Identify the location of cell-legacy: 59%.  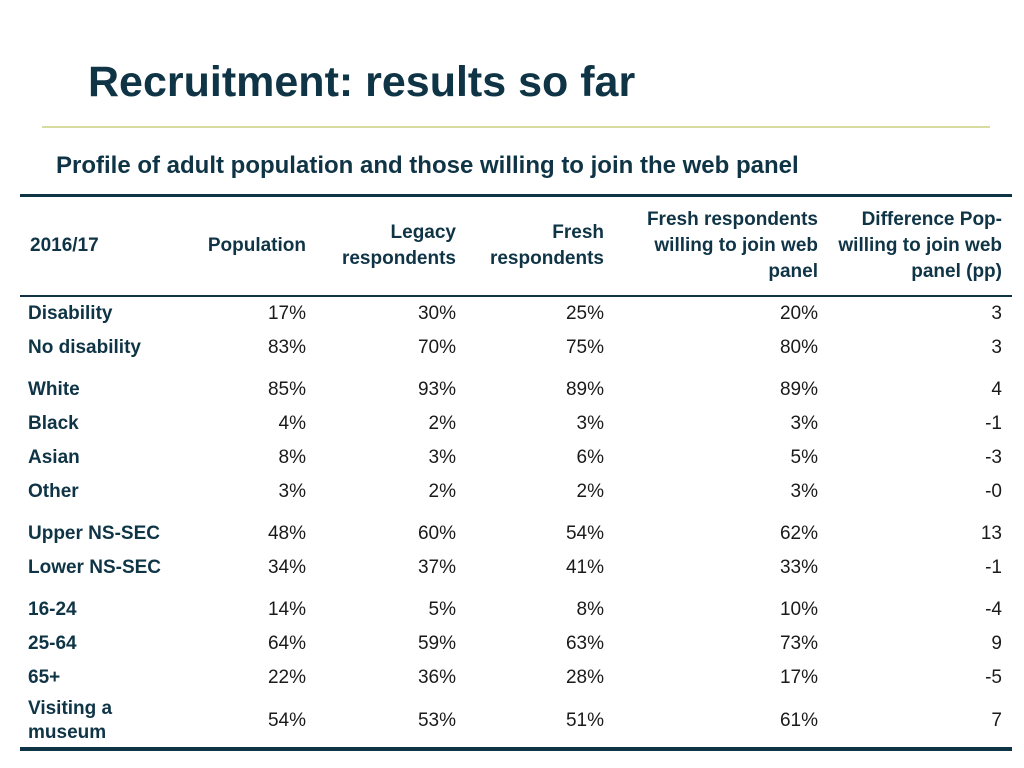
(436, 643).